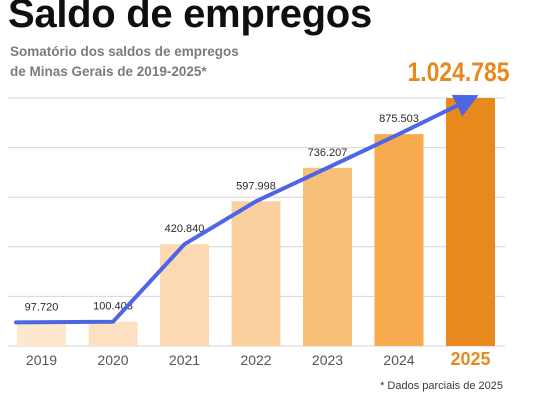  I want to click on bar-2023, so click(327, 256).